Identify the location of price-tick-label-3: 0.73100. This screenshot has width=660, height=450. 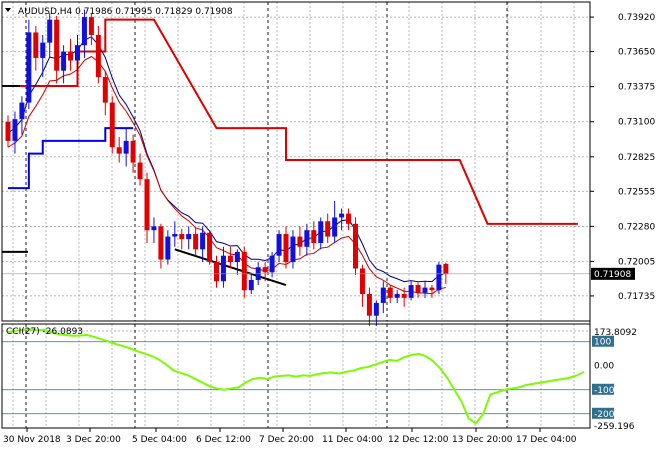
(636, 123).